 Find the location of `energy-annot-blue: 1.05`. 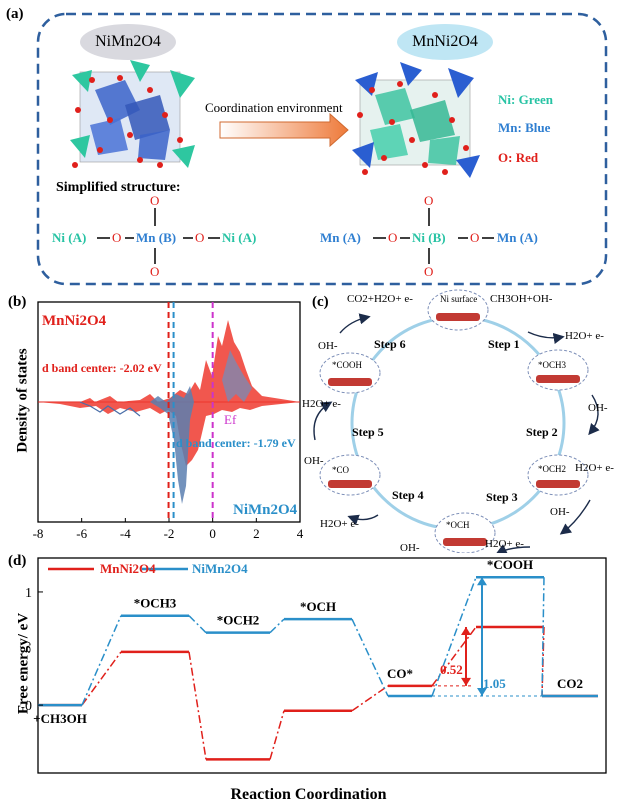

energy-annot-blue: 1.05 is located at coordinates (494, 683).